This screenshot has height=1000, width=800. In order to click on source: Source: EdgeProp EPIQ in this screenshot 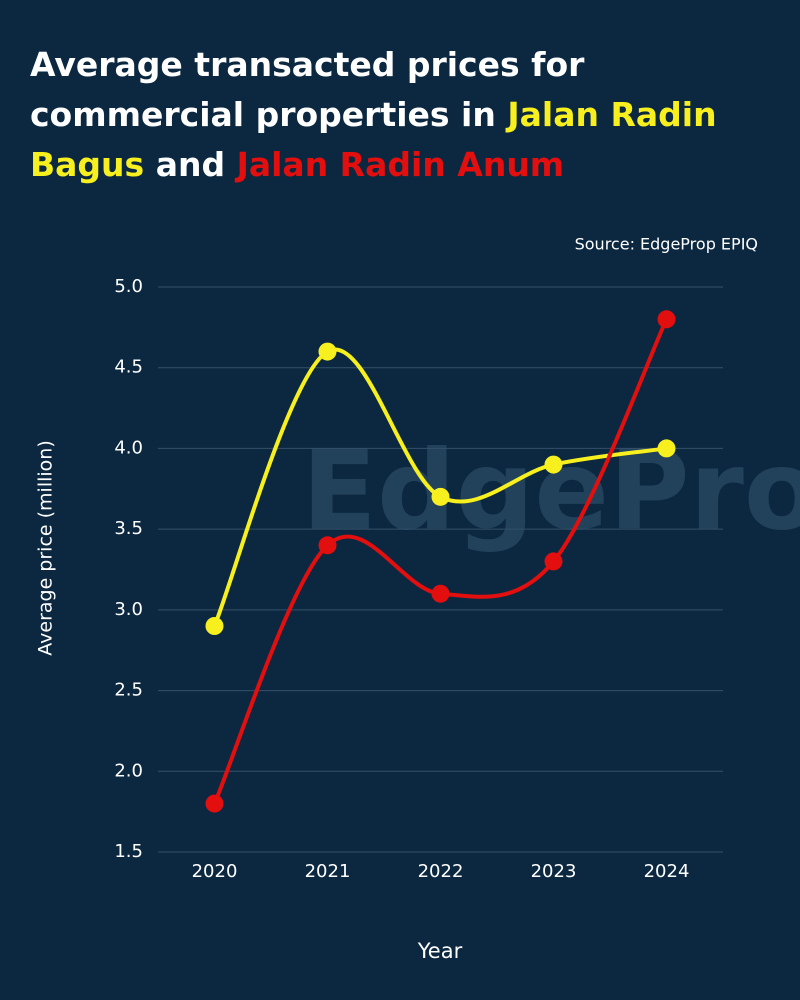, I will do `click(666, 244)`.